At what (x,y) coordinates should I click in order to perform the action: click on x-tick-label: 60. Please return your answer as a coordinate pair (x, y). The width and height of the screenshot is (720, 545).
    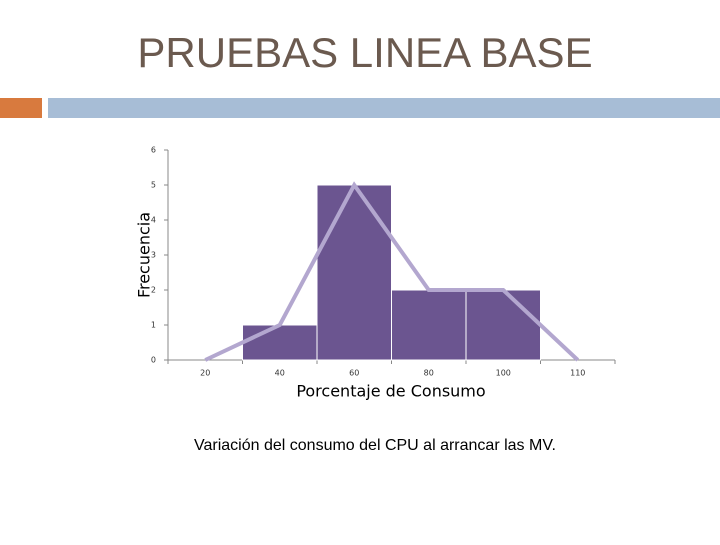
    Looking at the image, I should click on (354, 373).